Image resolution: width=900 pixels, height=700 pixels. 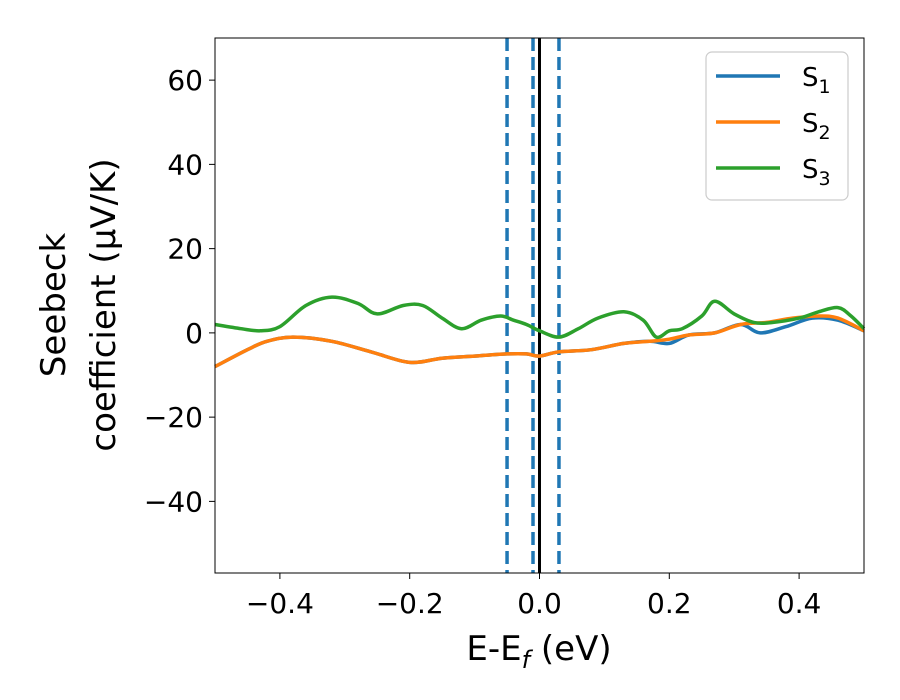 What do you see at coordinates (669, 603) in the screenshot?
I see `x-tick-label: 0.2` at bounding box center [669, 603].